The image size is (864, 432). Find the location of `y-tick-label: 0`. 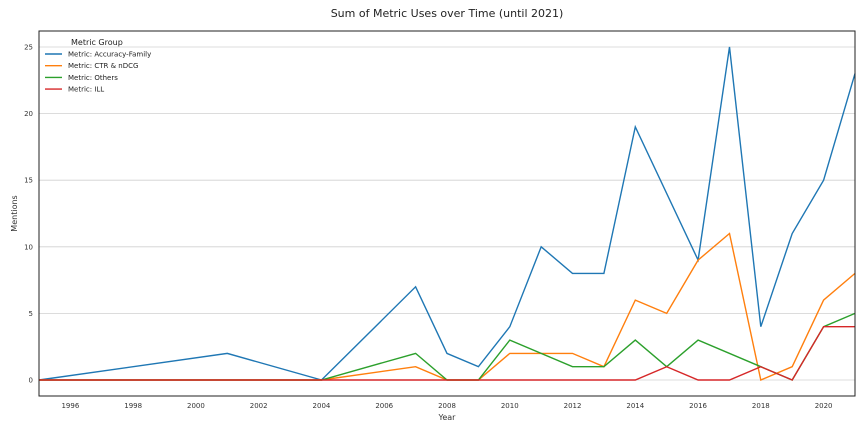

y-tick-label: 0 is located at coordinates (31, 381).